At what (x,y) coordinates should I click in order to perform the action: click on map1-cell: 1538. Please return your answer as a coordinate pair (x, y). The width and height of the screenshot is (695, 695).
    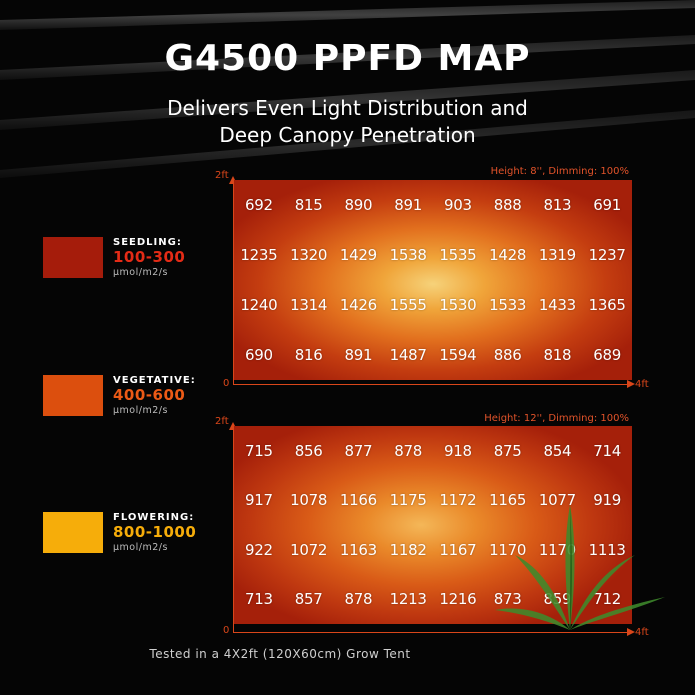
    Looking at the image, I should click on (408, 255).